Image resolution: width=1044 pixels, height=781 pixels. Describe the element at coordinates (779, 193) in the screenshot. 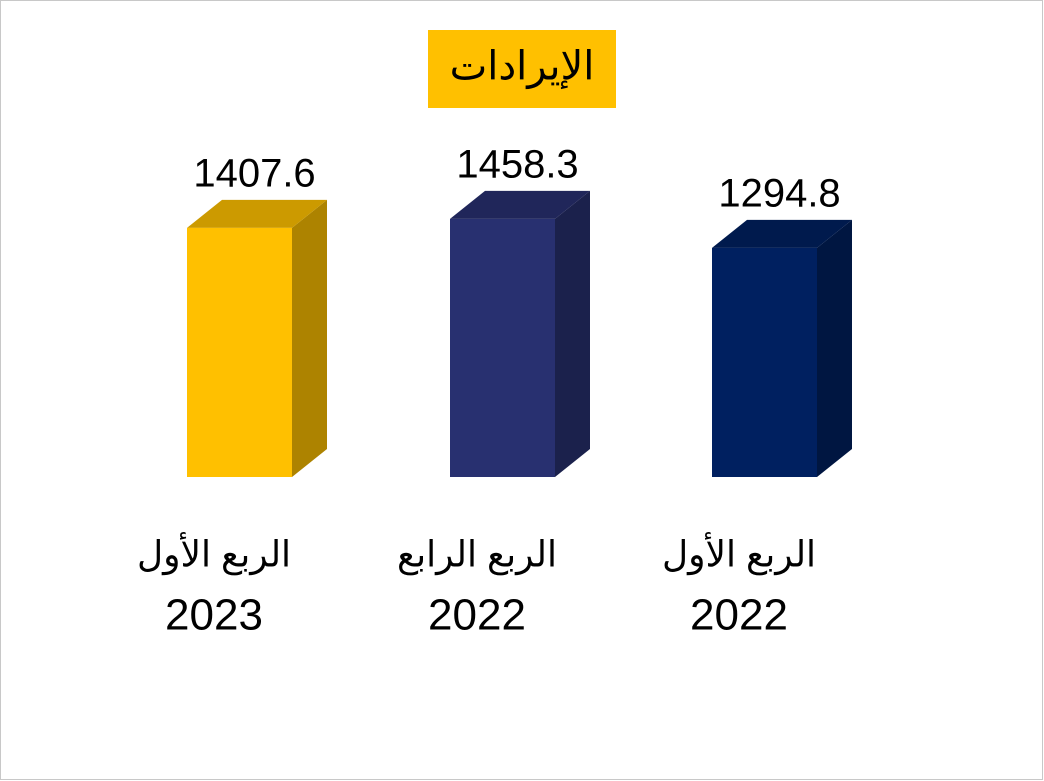

I see `value-label: 1294.8` at that location.